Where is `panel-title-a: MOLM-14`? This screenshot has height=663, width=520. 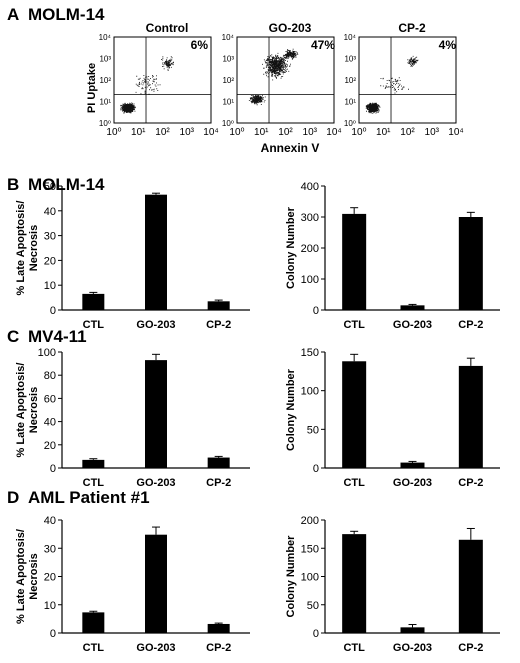 panel-title-a: MOLM-14 is located at coordinates (66, 14).